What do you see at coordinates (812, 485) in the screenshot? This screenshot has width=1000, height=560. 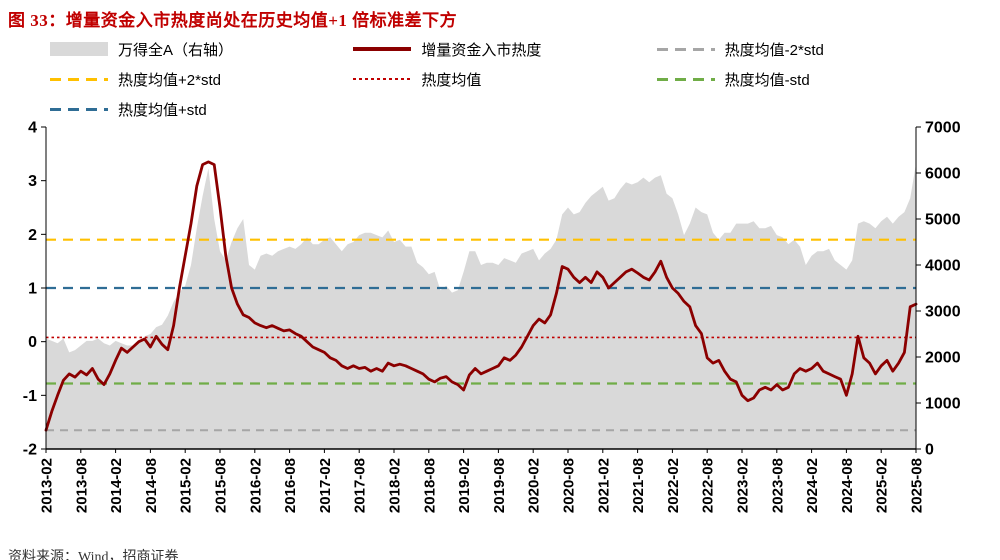 I see `svg-text: 2024-02` at bounding box center [812, 485].